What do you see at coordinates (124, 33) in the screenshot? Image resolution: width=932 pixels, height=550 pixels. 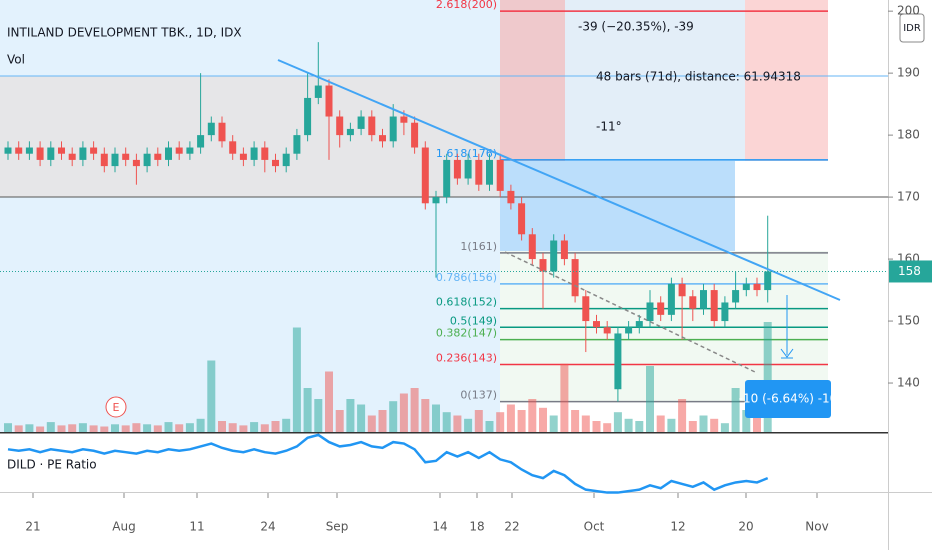 I see `title: INTILAND DEVELOPMENT TBK., 1D, IDX` at bounding box center [124, 33].